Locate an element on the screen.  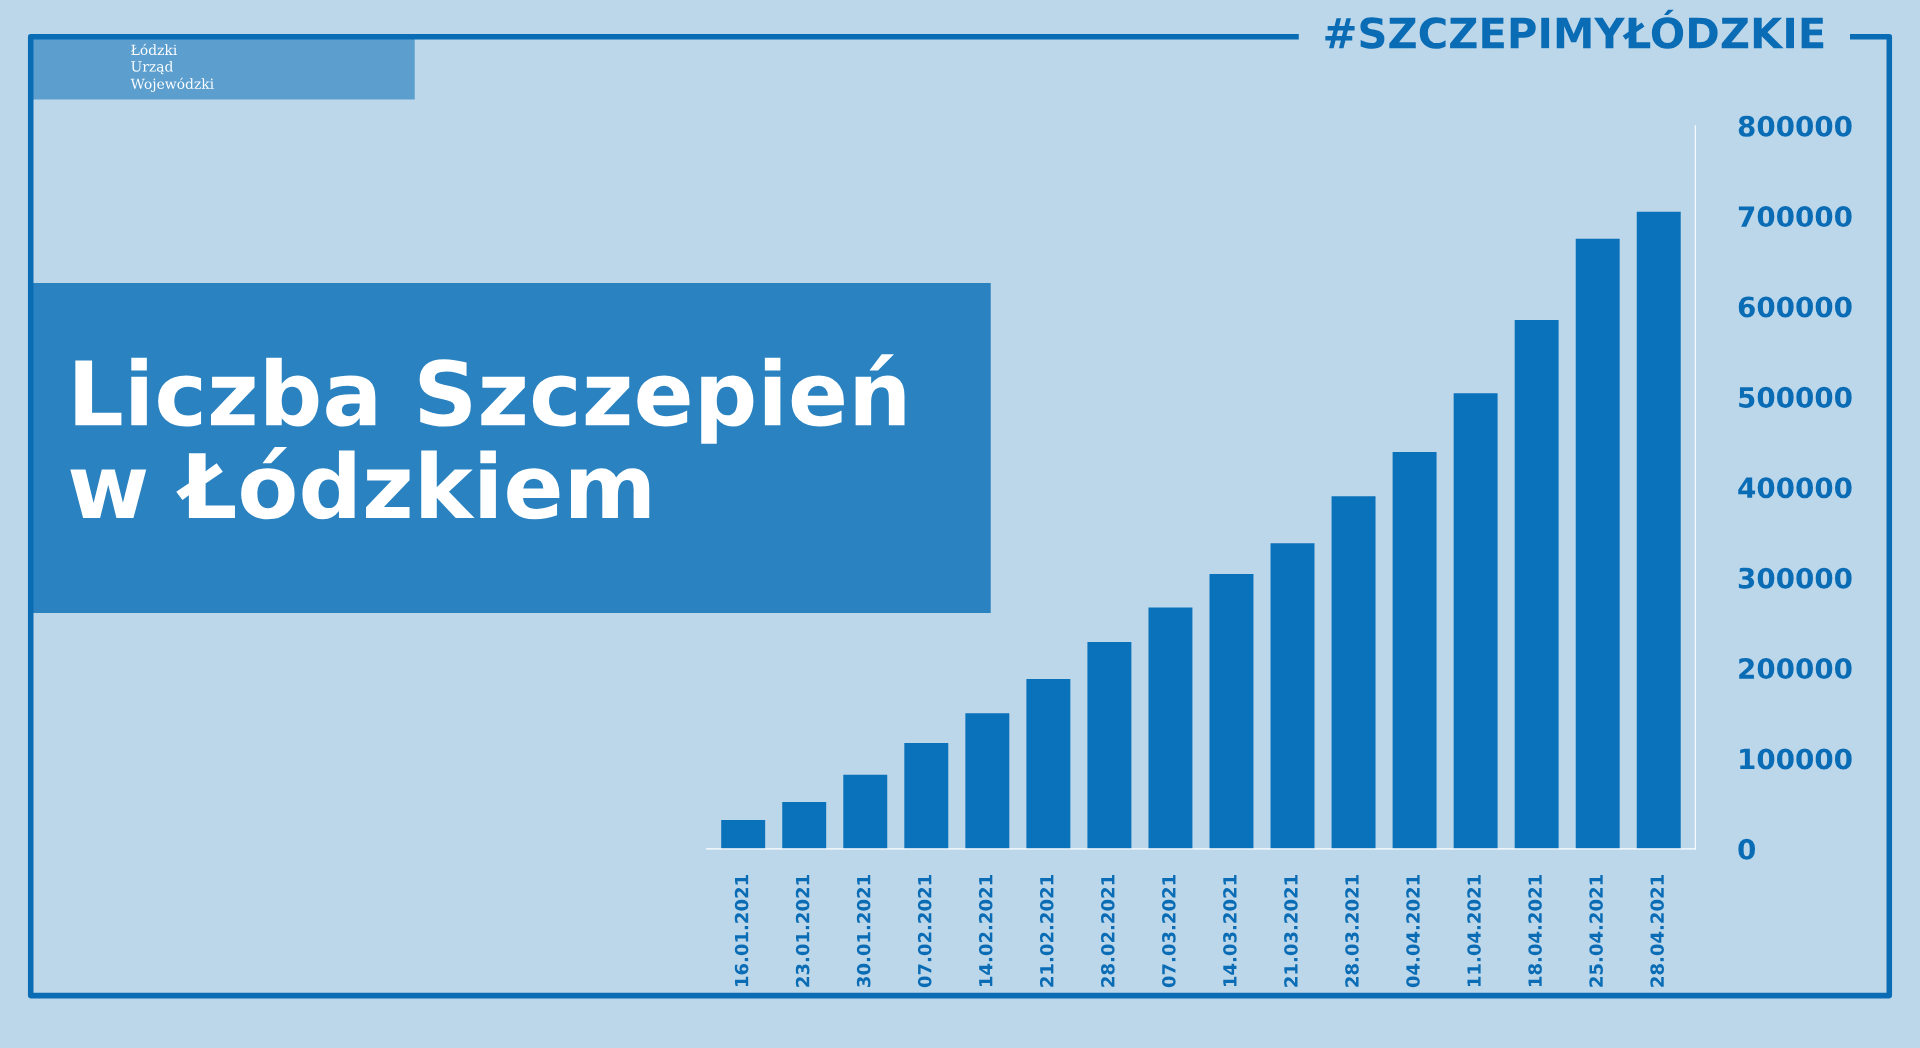
text: Łódzki Urząd Wojewódzki is located at coordinates (172, 67).